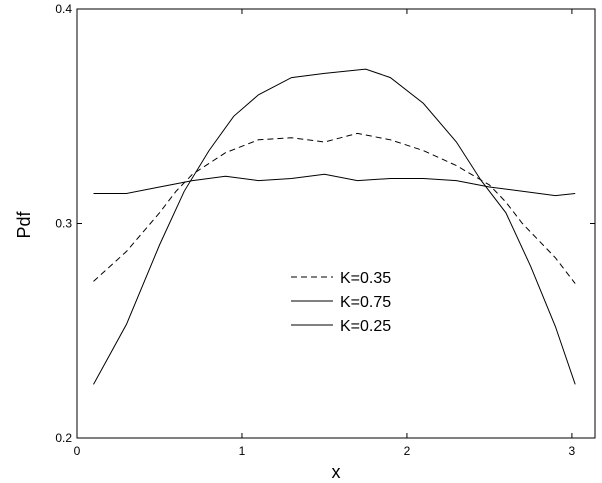  What do you see at coordinates (365, 278) in the screenshot?
I see `legend-label: K=0.35` at bounding box center [365, 278].